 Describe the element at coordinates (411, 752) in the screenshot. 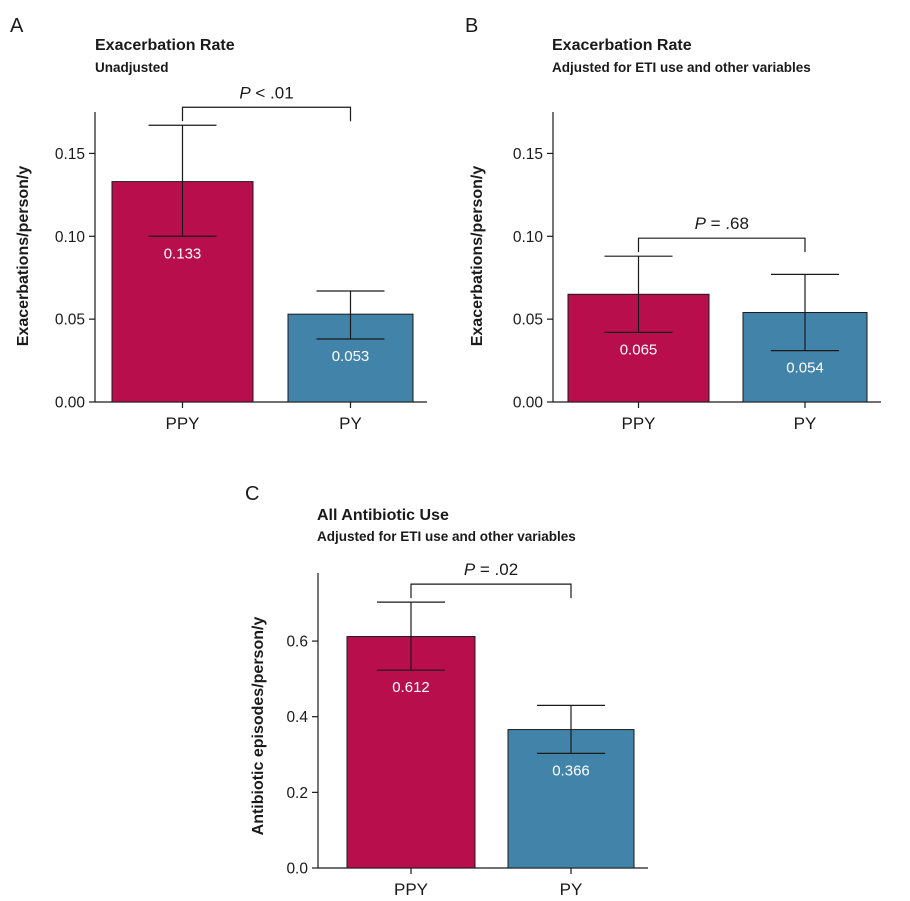

I see `bar-ppy` at that location.